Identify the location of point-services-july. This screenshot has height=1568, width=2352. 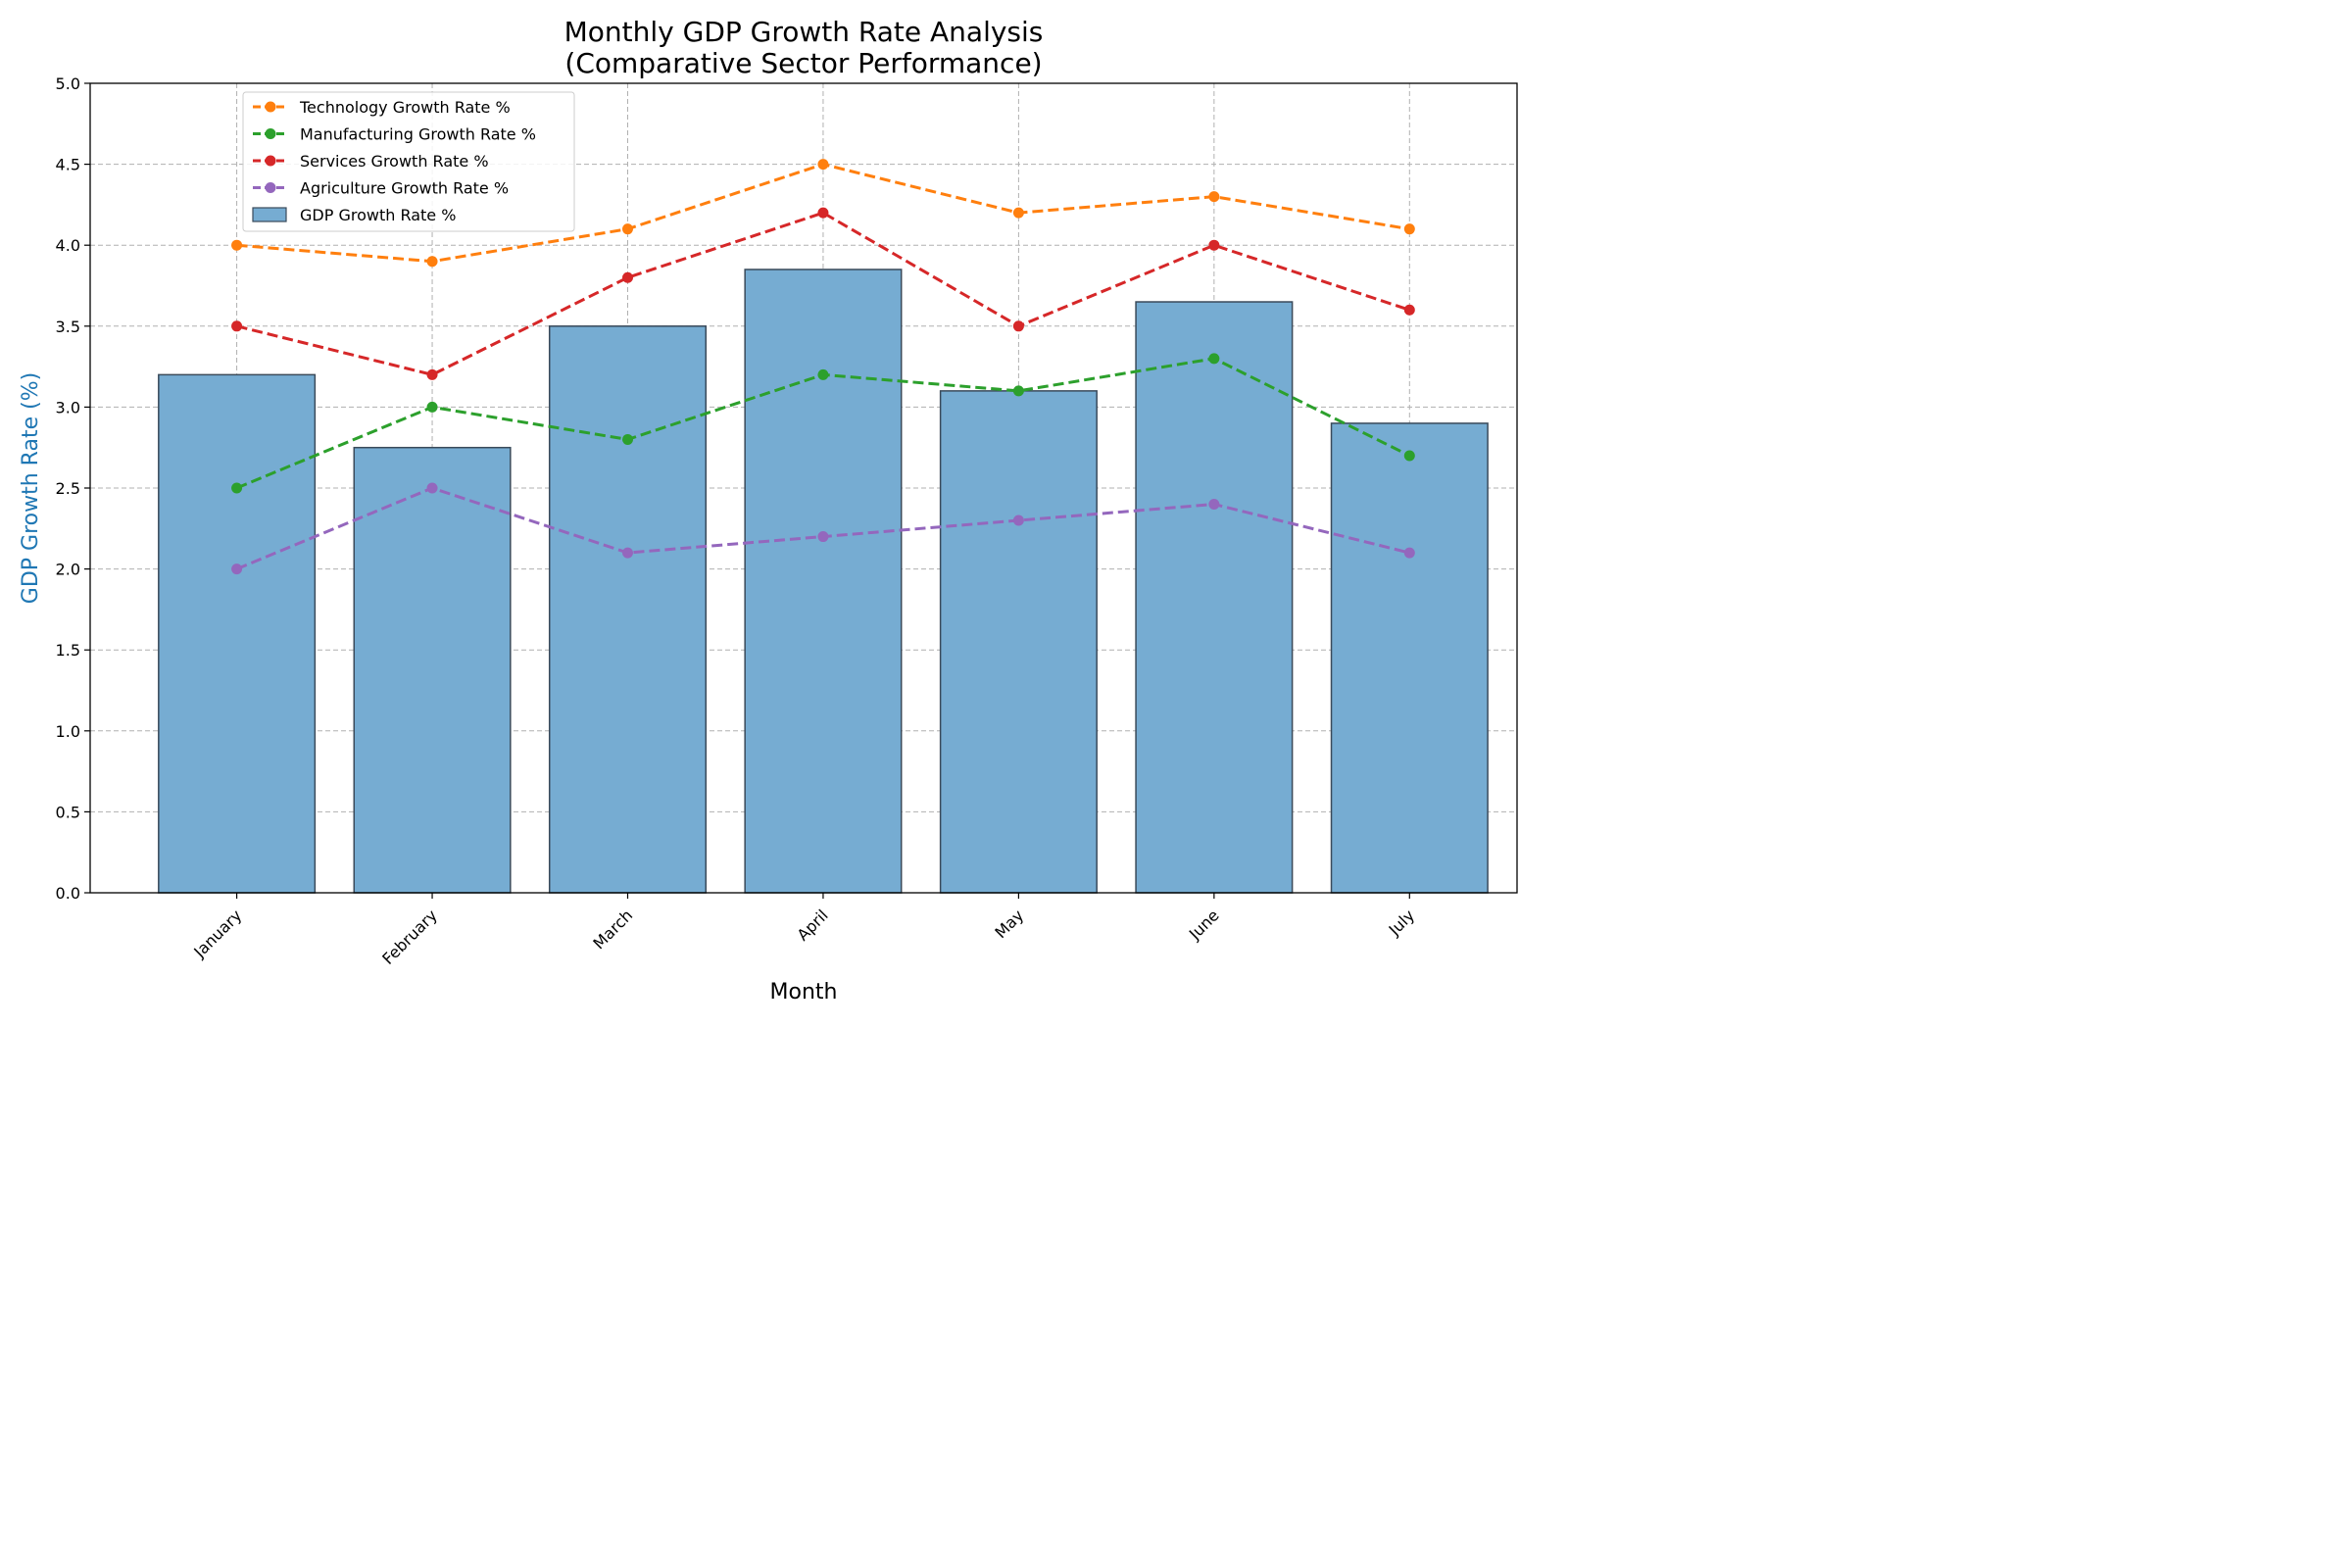
(1409, 310).